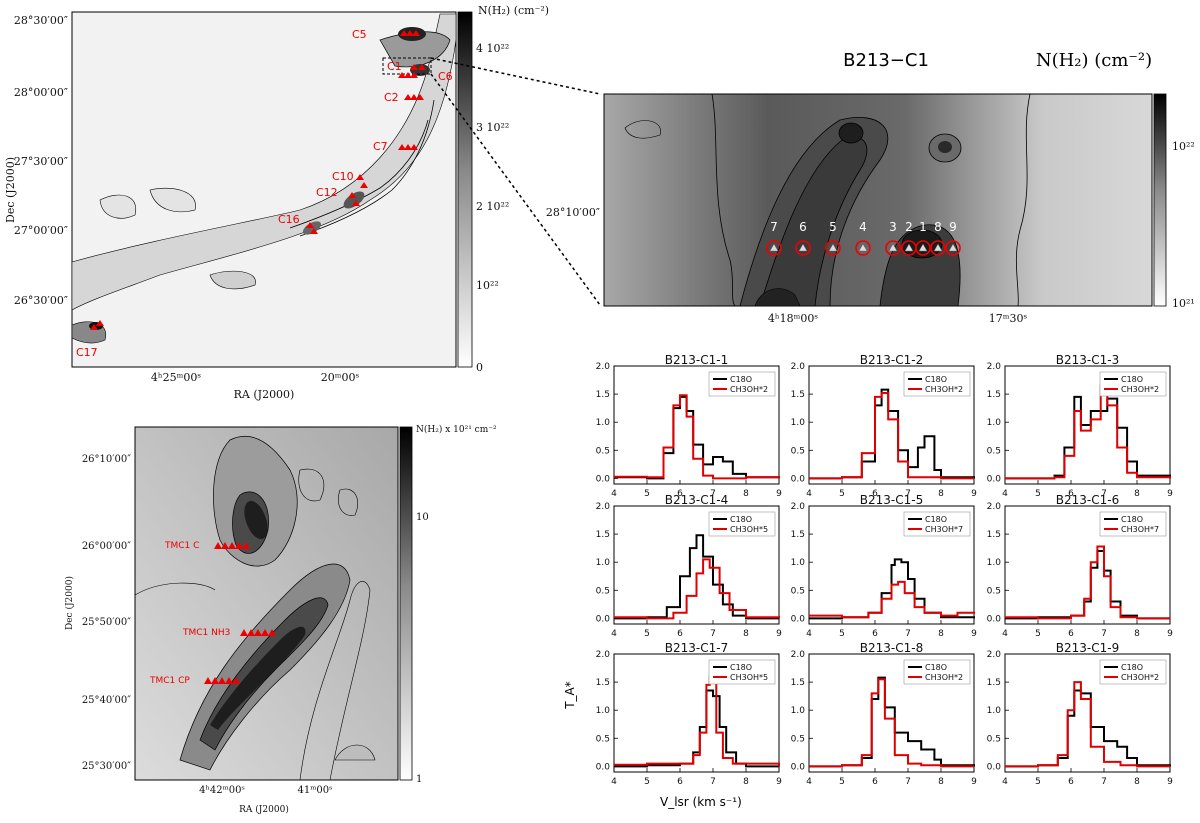 The width and height of the screenshot is (1200, 823). Describe the element at coordinates (258, 180) in the screenshot. I see `panel-a-markers` at that location.